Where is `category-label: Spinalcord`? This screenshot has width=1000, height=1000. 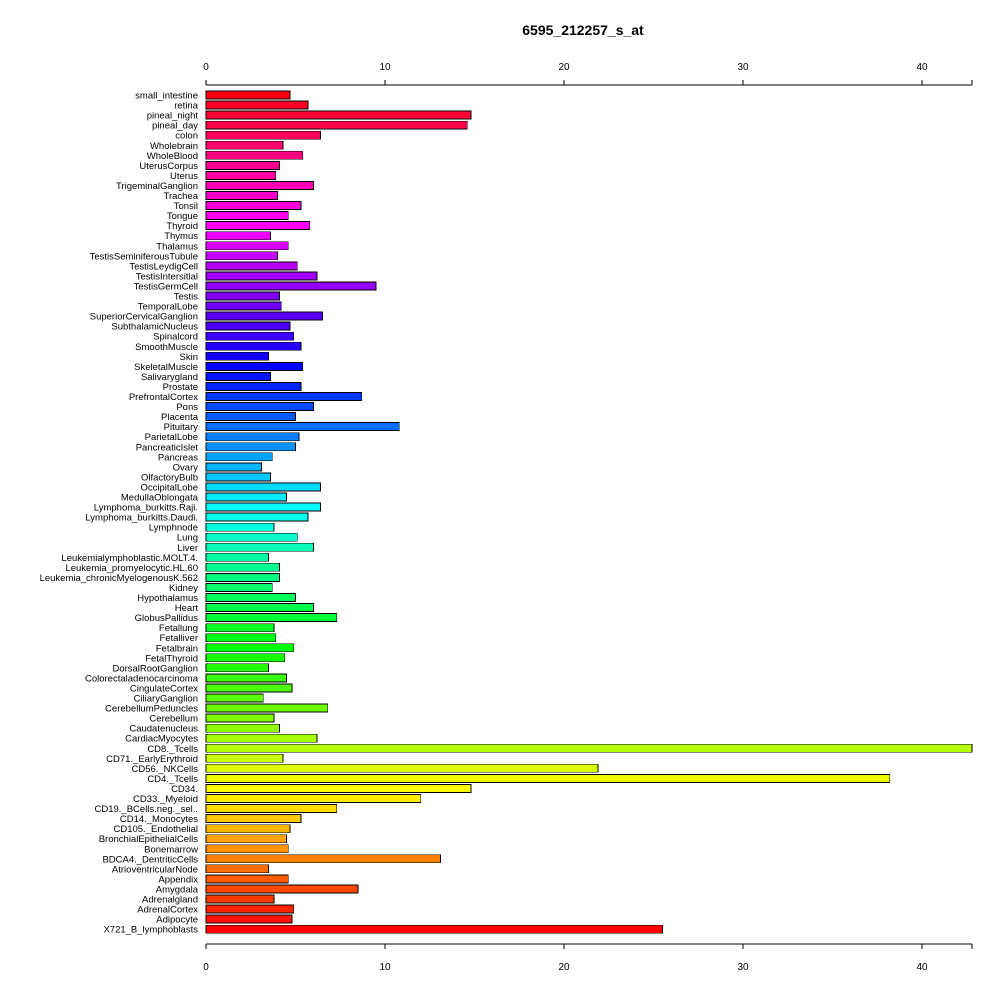 category-label: Spinalcord is located at coordinates (175, 337).